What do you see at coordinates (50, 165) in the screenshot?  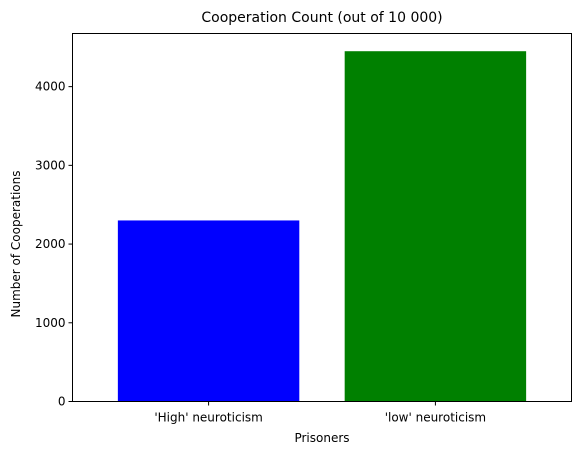 I see `y-tick-label: 3000` at bounding box center [50, 165].